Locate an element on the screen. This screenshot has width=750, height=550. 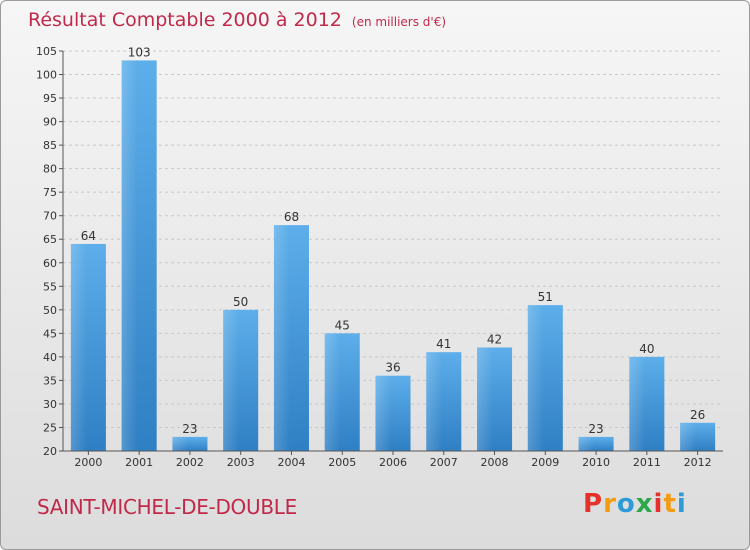
bar-value-label: 40 is located at coordinates (646, 349).